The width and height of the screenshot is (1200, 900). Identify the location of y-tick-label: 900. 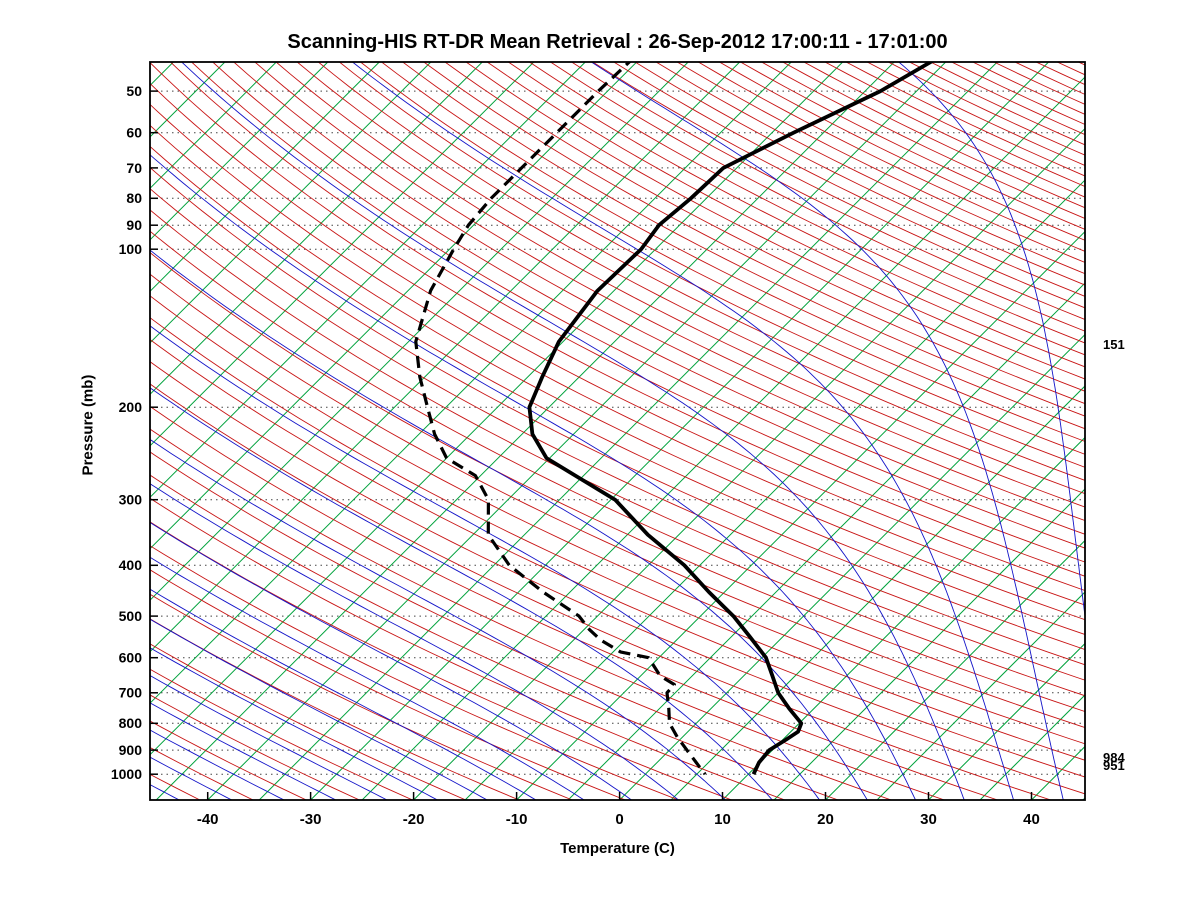
(131, 750).